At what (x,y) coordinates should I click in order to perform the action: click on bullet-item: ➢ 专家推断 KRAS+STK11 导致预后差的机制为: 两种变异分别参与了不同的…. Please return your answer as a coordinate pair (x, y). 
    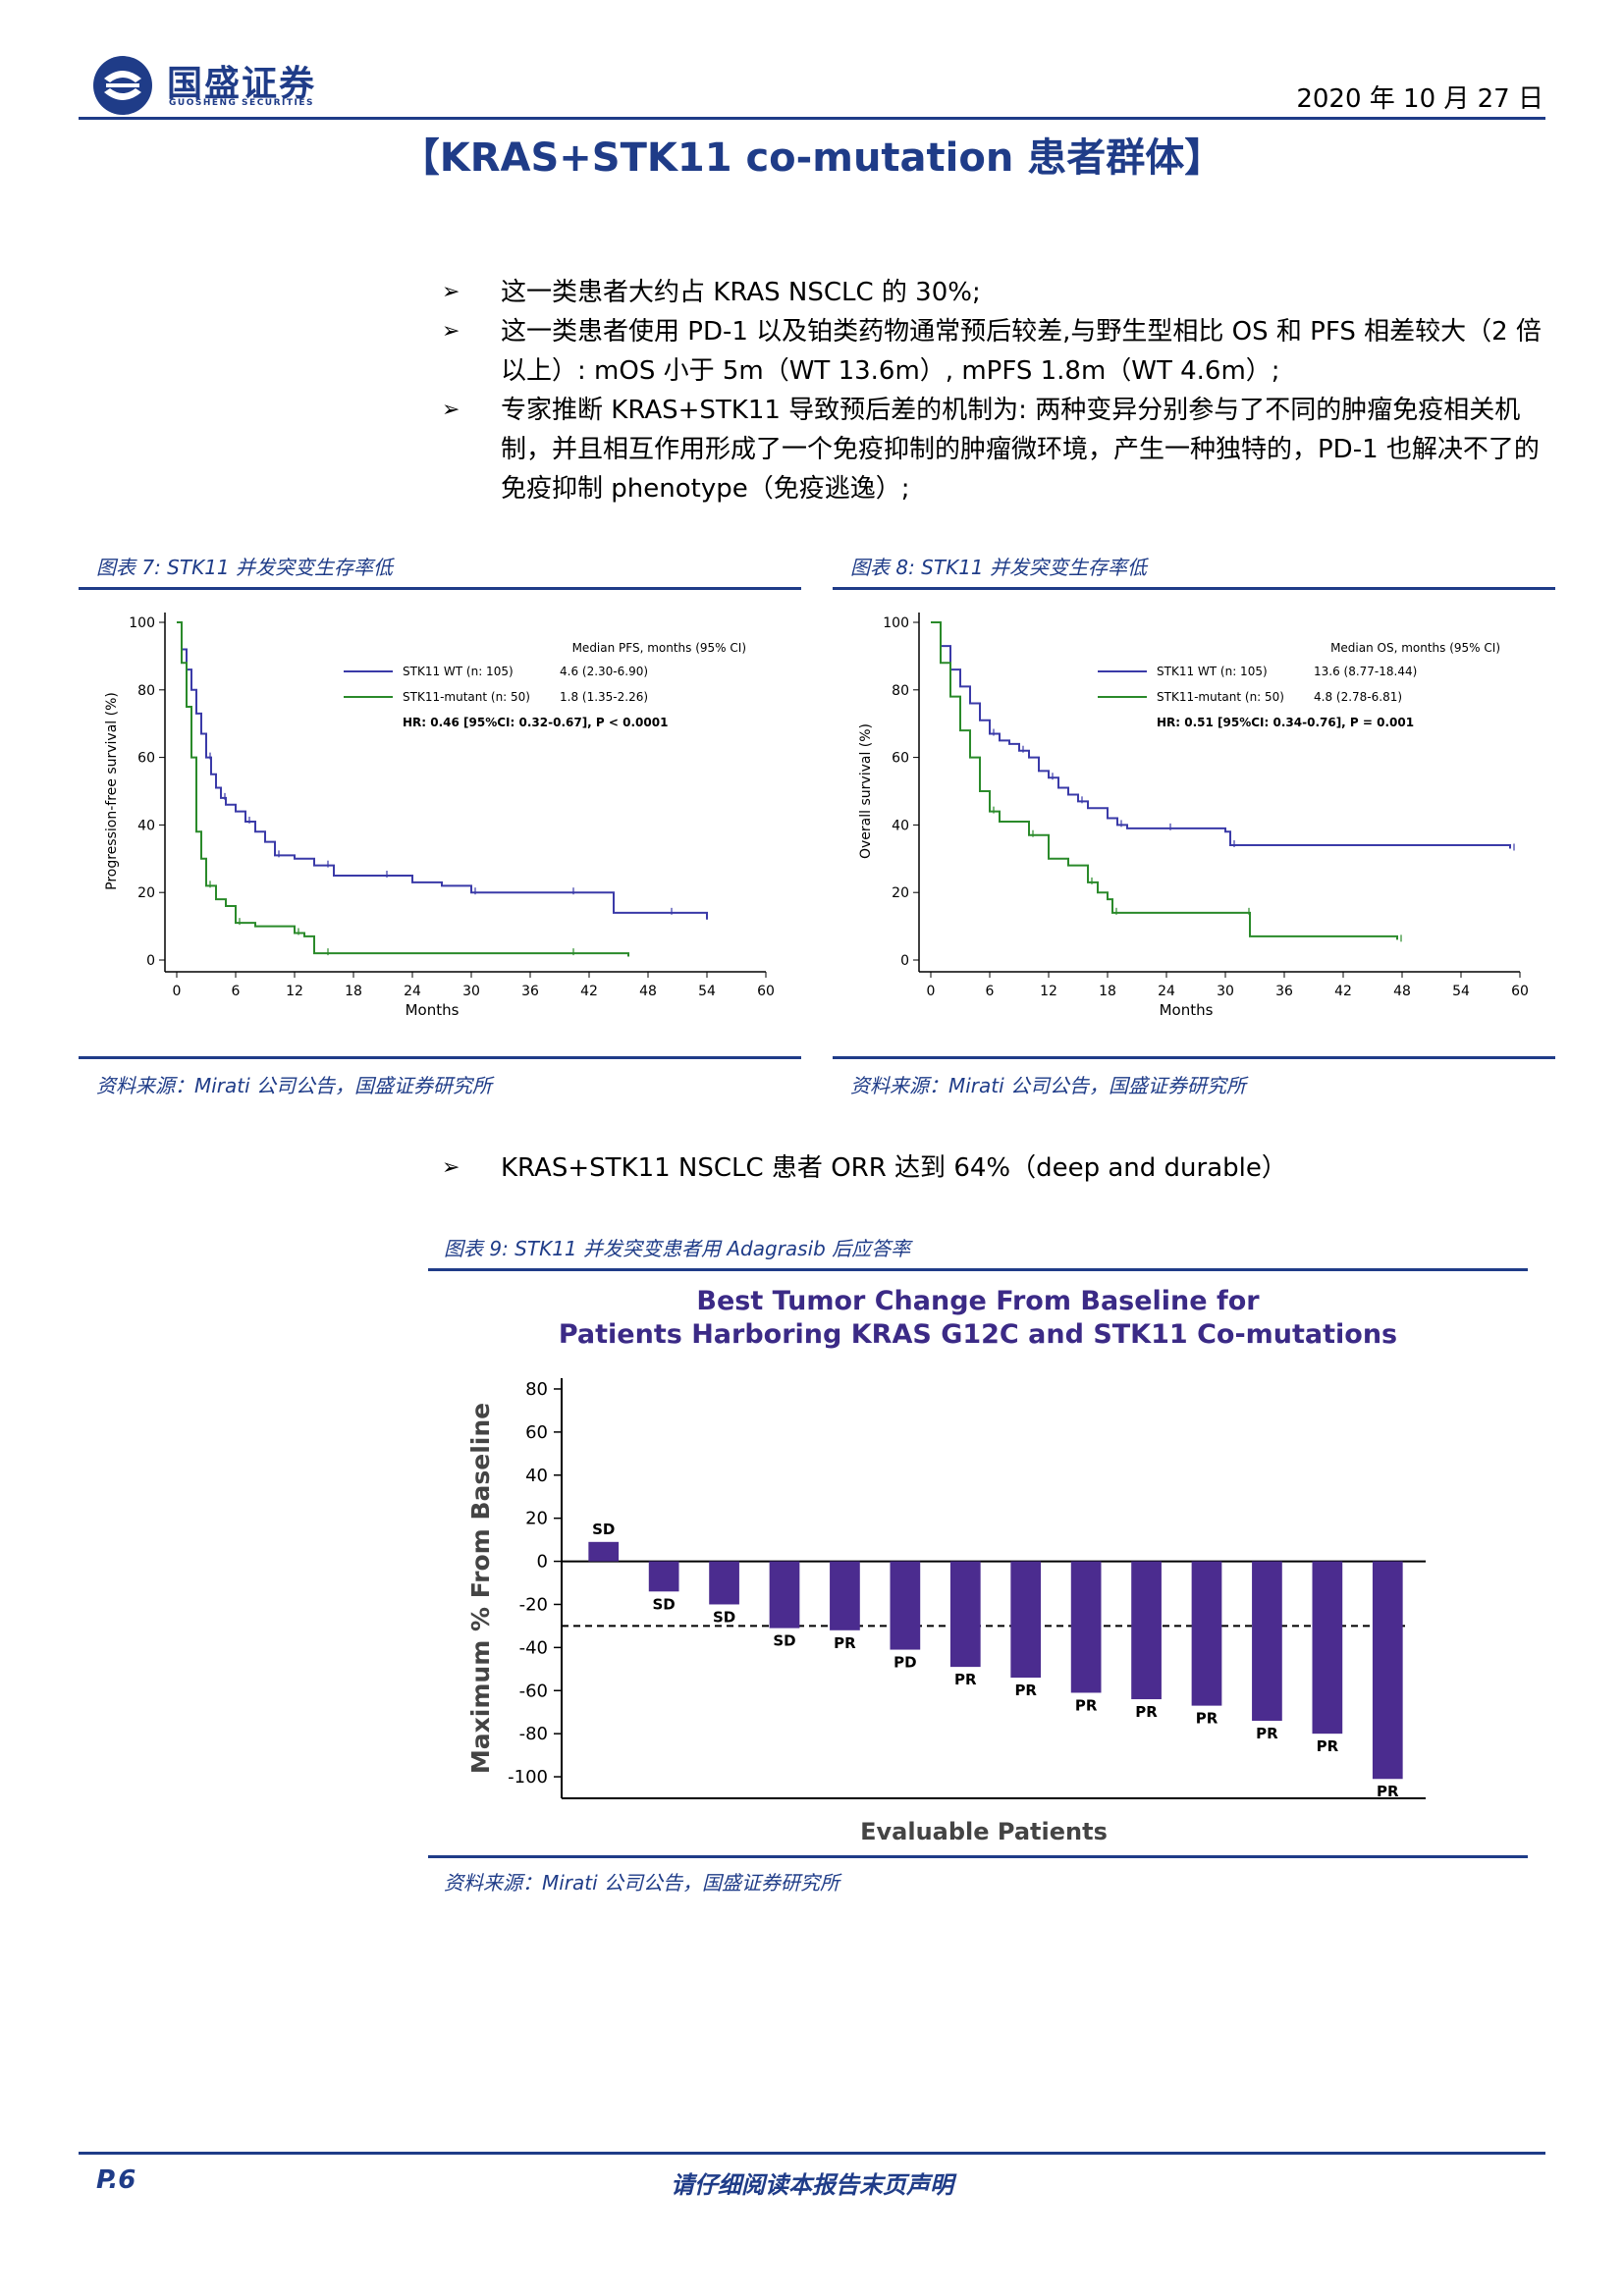
    Looking at the image, I should click on (996, 449).